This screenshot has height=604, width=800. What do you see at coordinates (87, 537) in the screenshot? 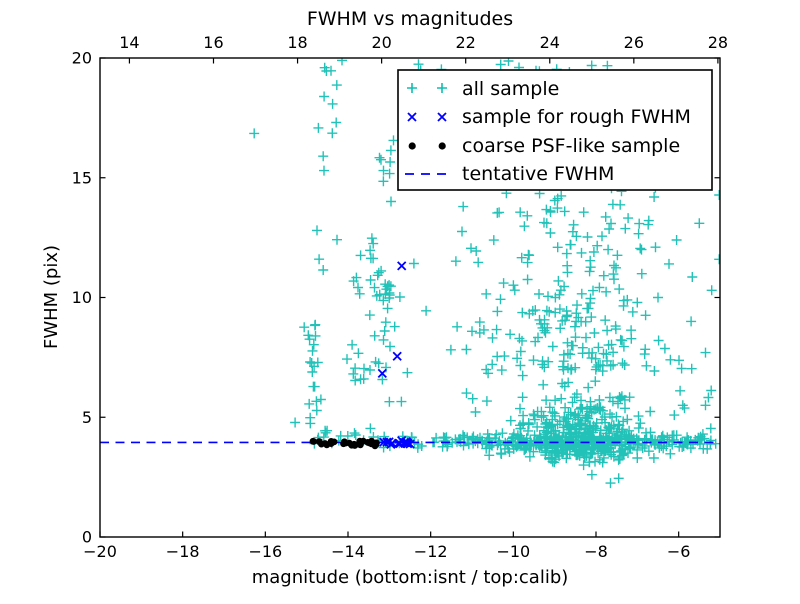
I see `y-tick-label: 0` at bounding box center [87, 537].